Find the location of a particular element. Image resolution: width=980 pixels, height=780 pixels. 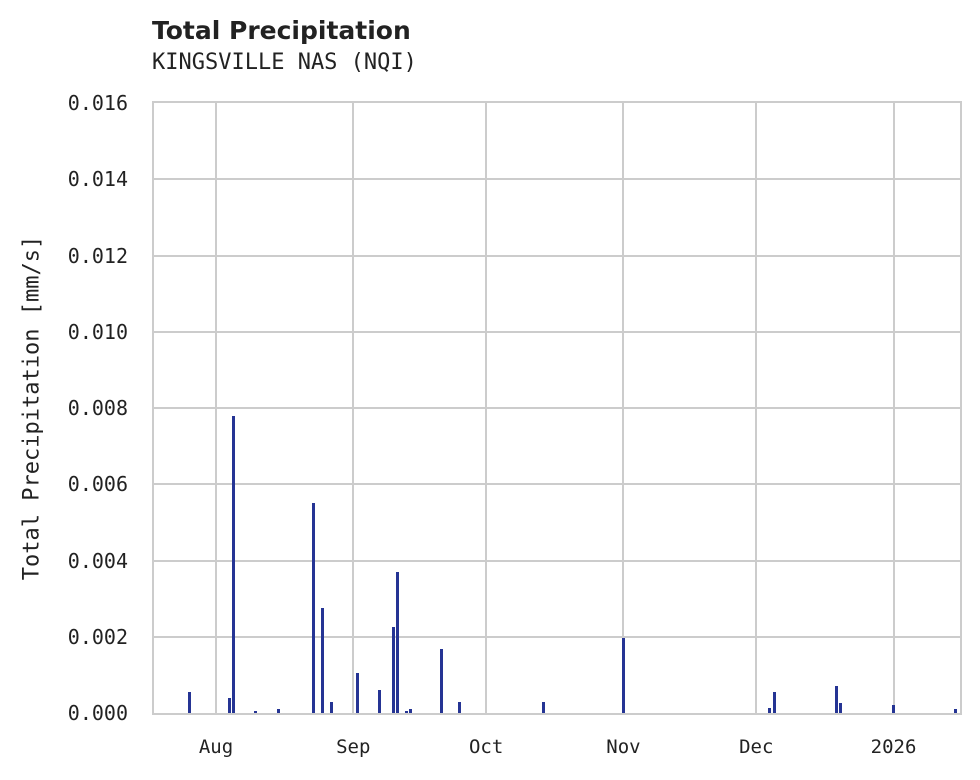

x-tick-label: Oct is located at coordinates (486, 747).